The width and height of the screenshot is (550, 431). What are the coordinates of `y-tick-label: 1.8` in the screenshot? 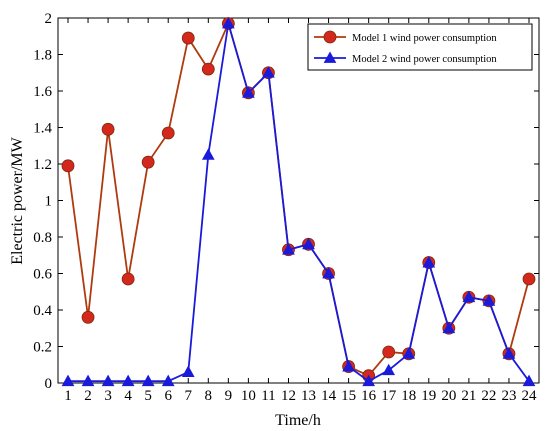 It's located at (42, 56).